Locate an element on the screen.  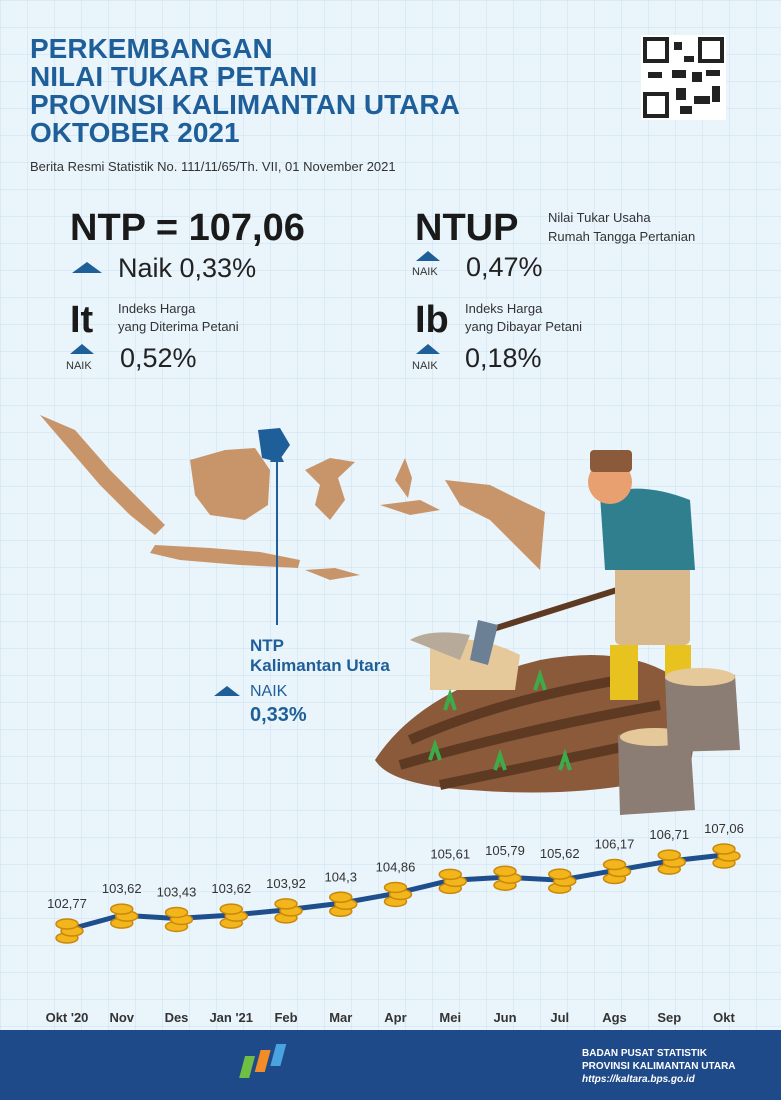
x-tick-label: Jan '21 is located at coordinates (231, 1017).